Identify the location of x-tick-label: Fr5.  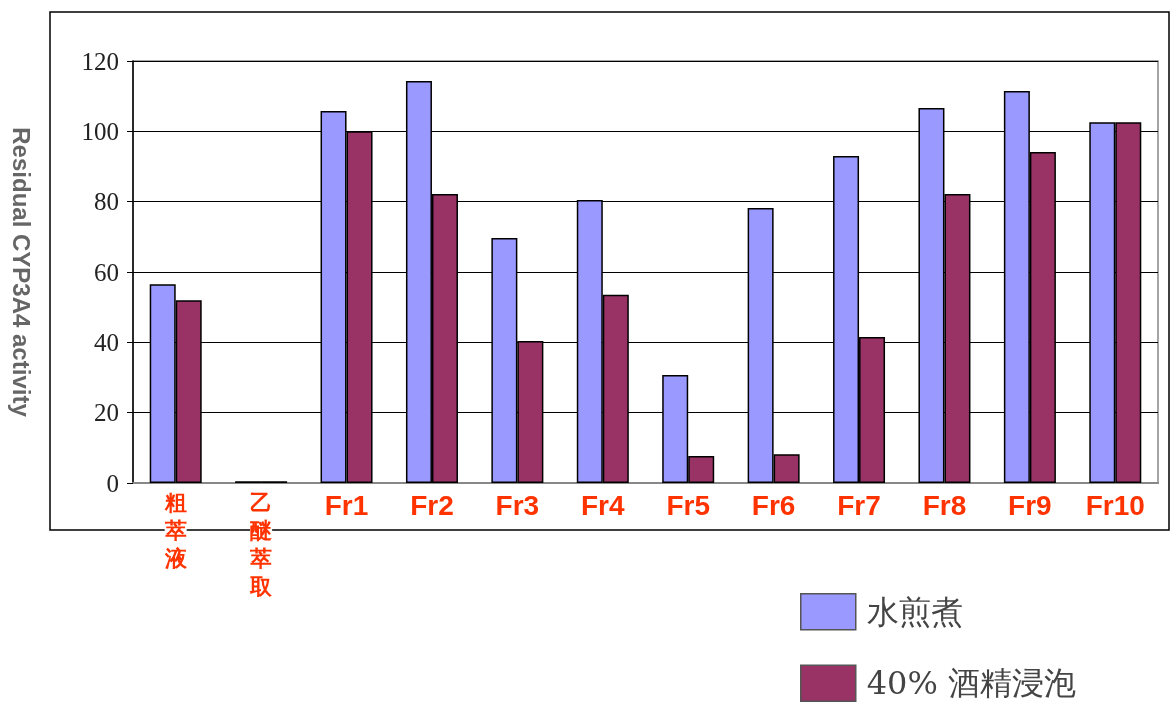
(688, 505).